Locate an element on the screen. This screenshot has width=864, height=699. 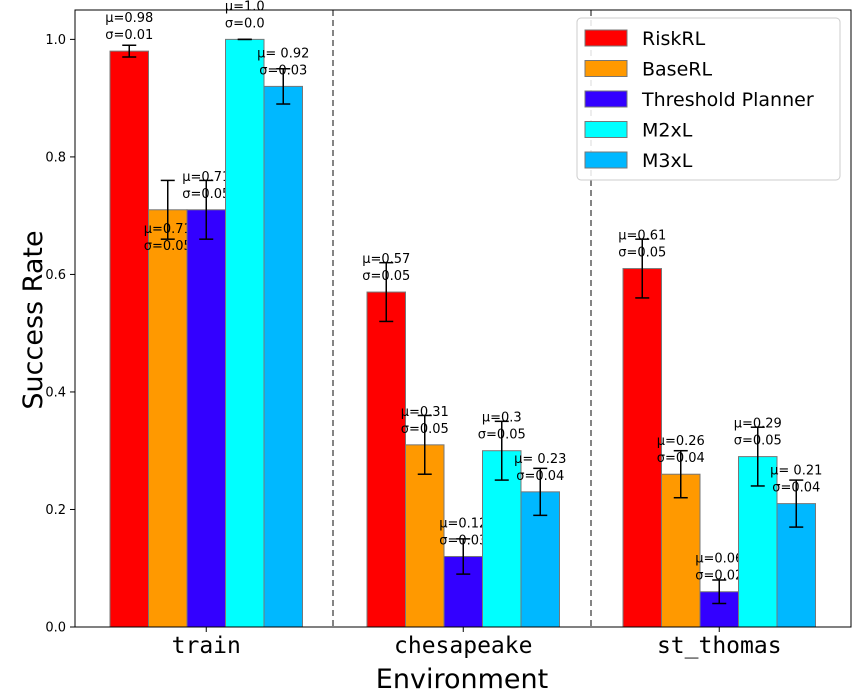
y-tick-label: 0.0 is located at coordinates (55, 628).